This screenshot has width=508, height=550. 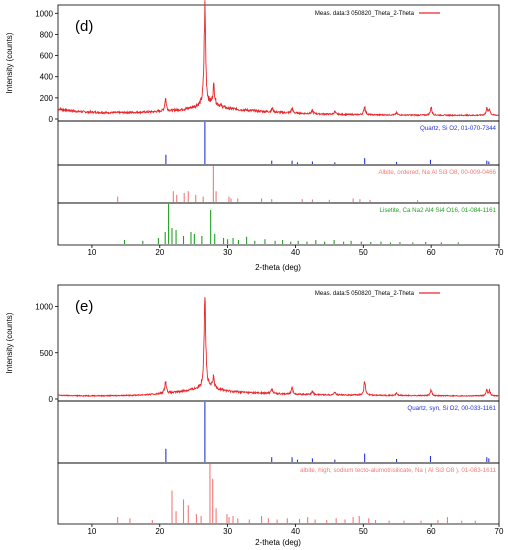 What do you see at coordinates (47, 34) in the screenshot?
I see `y-tick-label: 800` at bounding box center [47, 34].